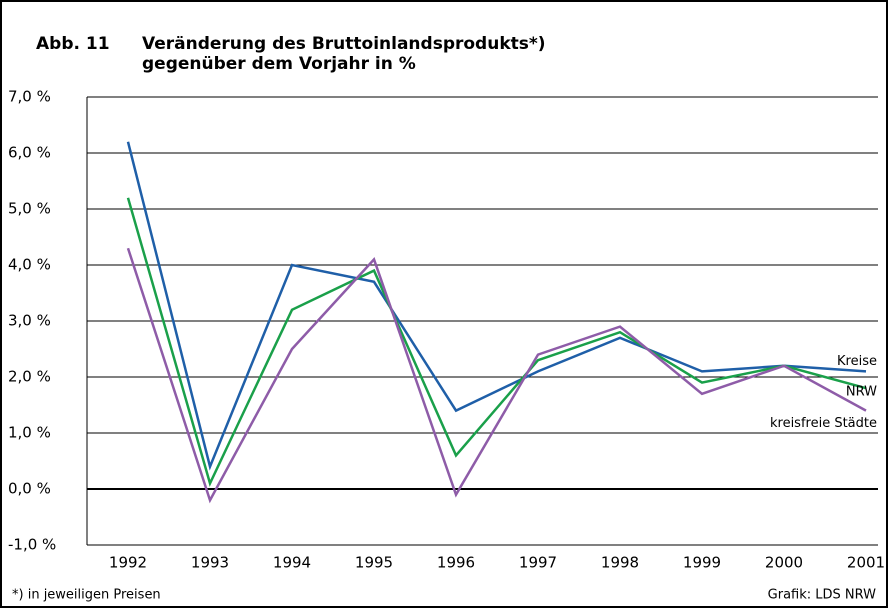 This screenshot has height=608, width=888. I want to click on x-tick-label: 1995, so click(374, 563).